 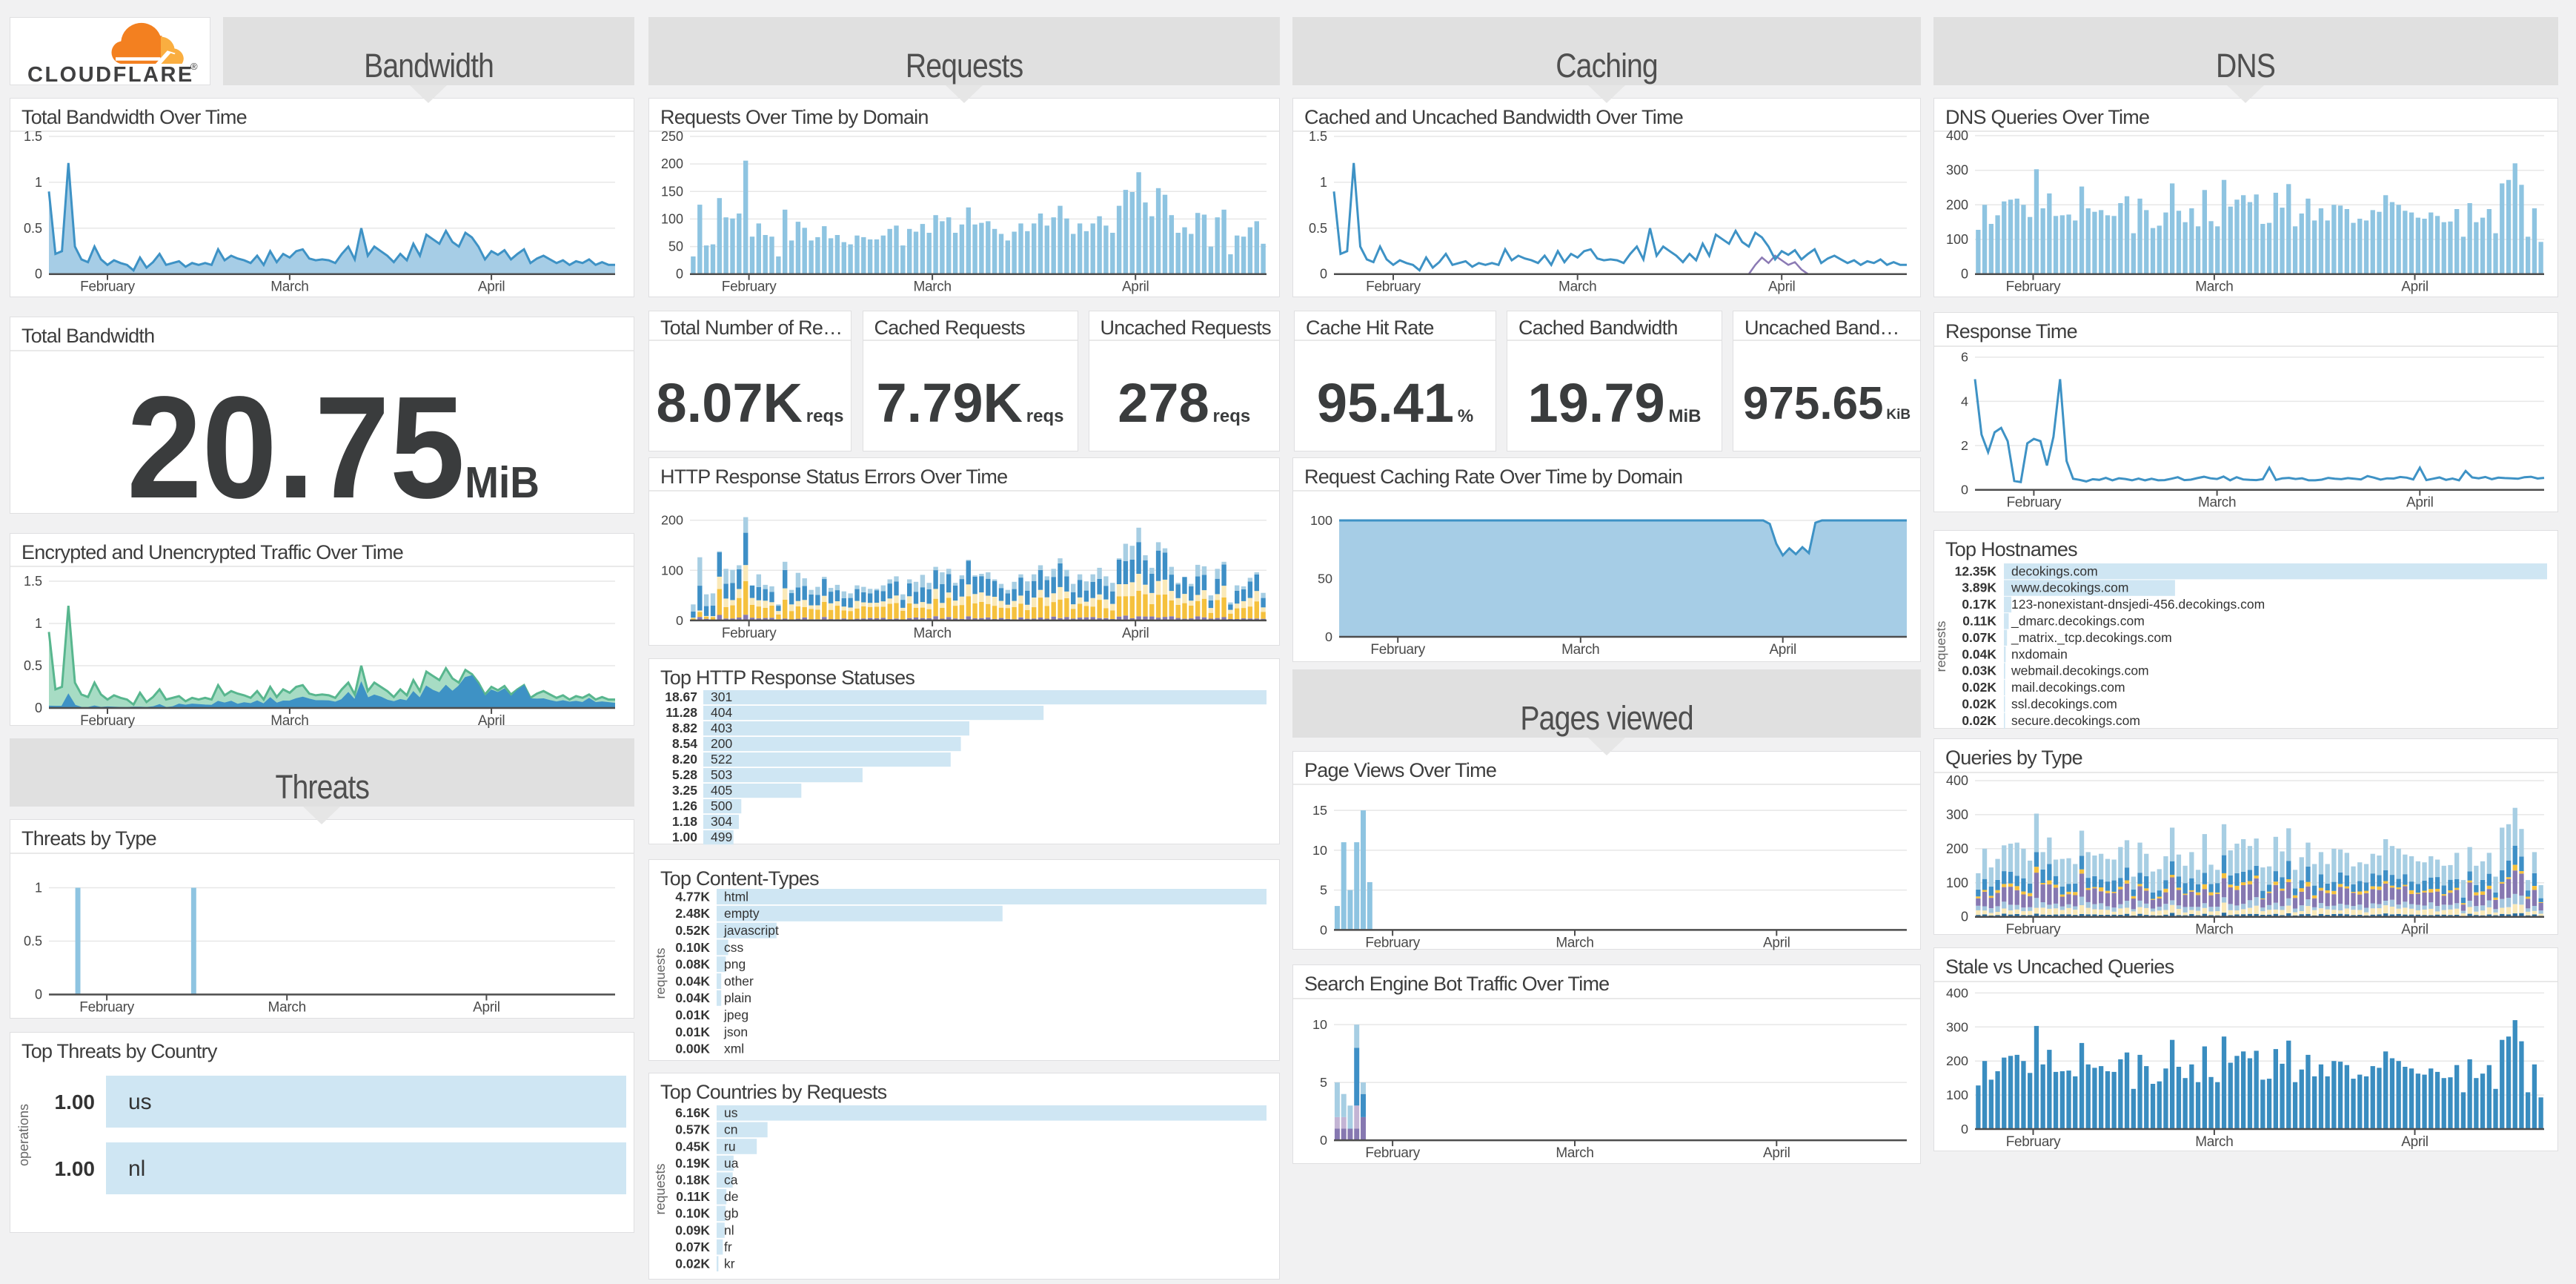 I want to click on svg-text: 10, so click(x=1319, y=850).